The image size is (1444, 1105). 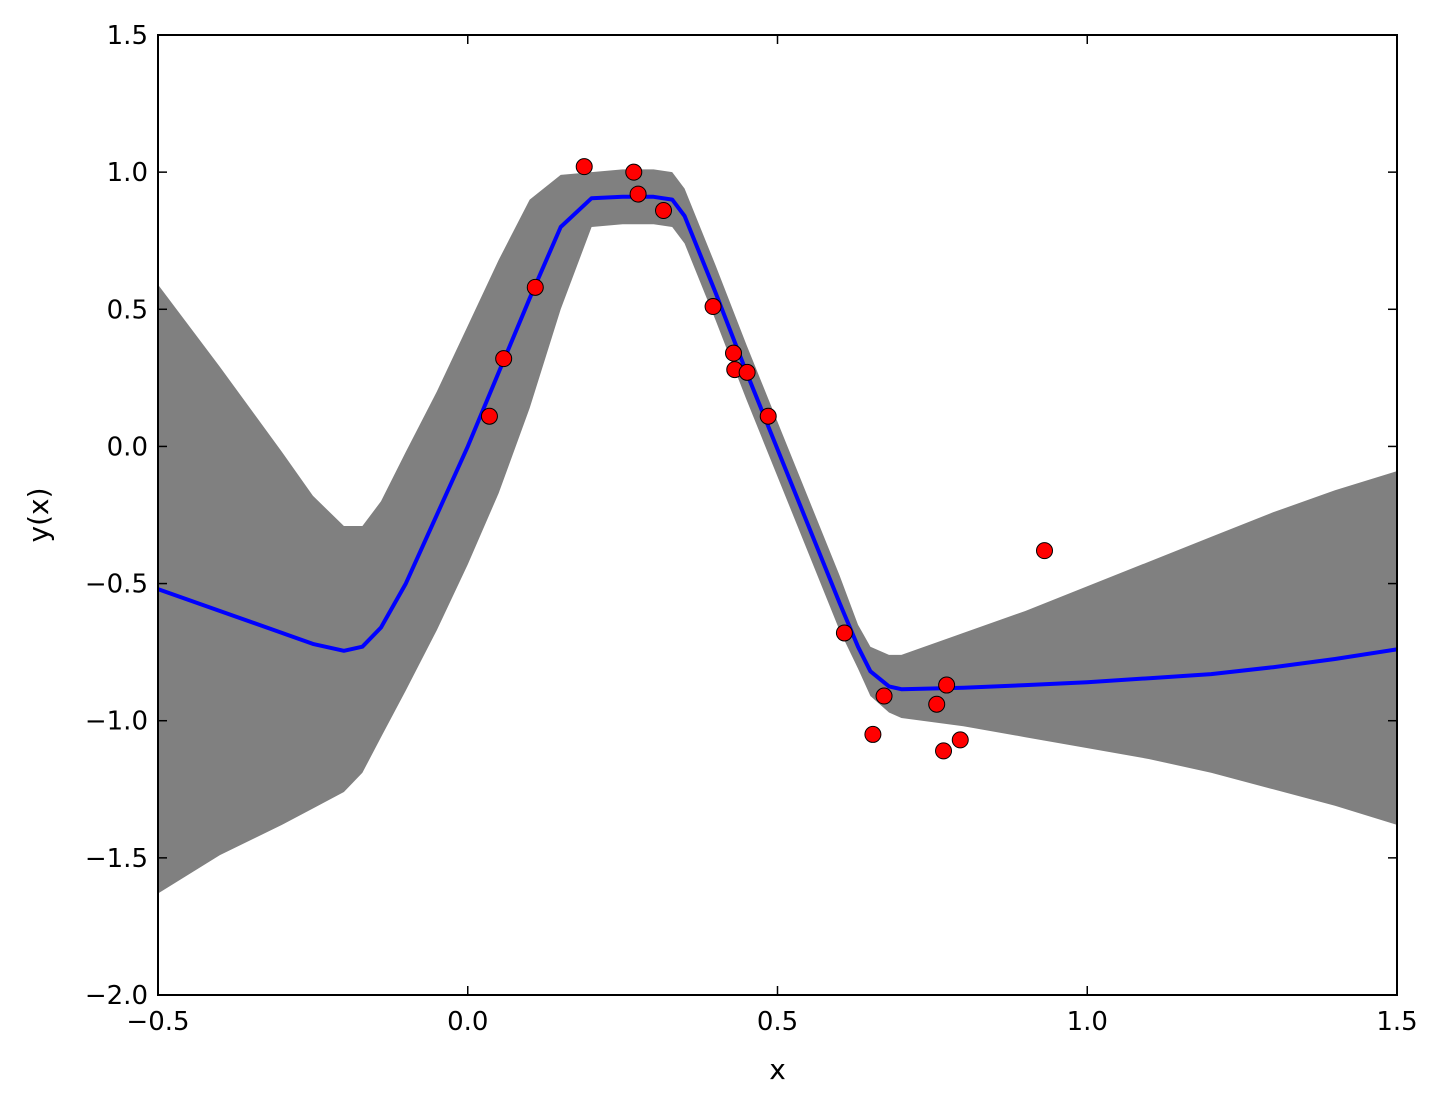 I want to click on x-tick-label: 0.0, so click(x=467, y=1022).